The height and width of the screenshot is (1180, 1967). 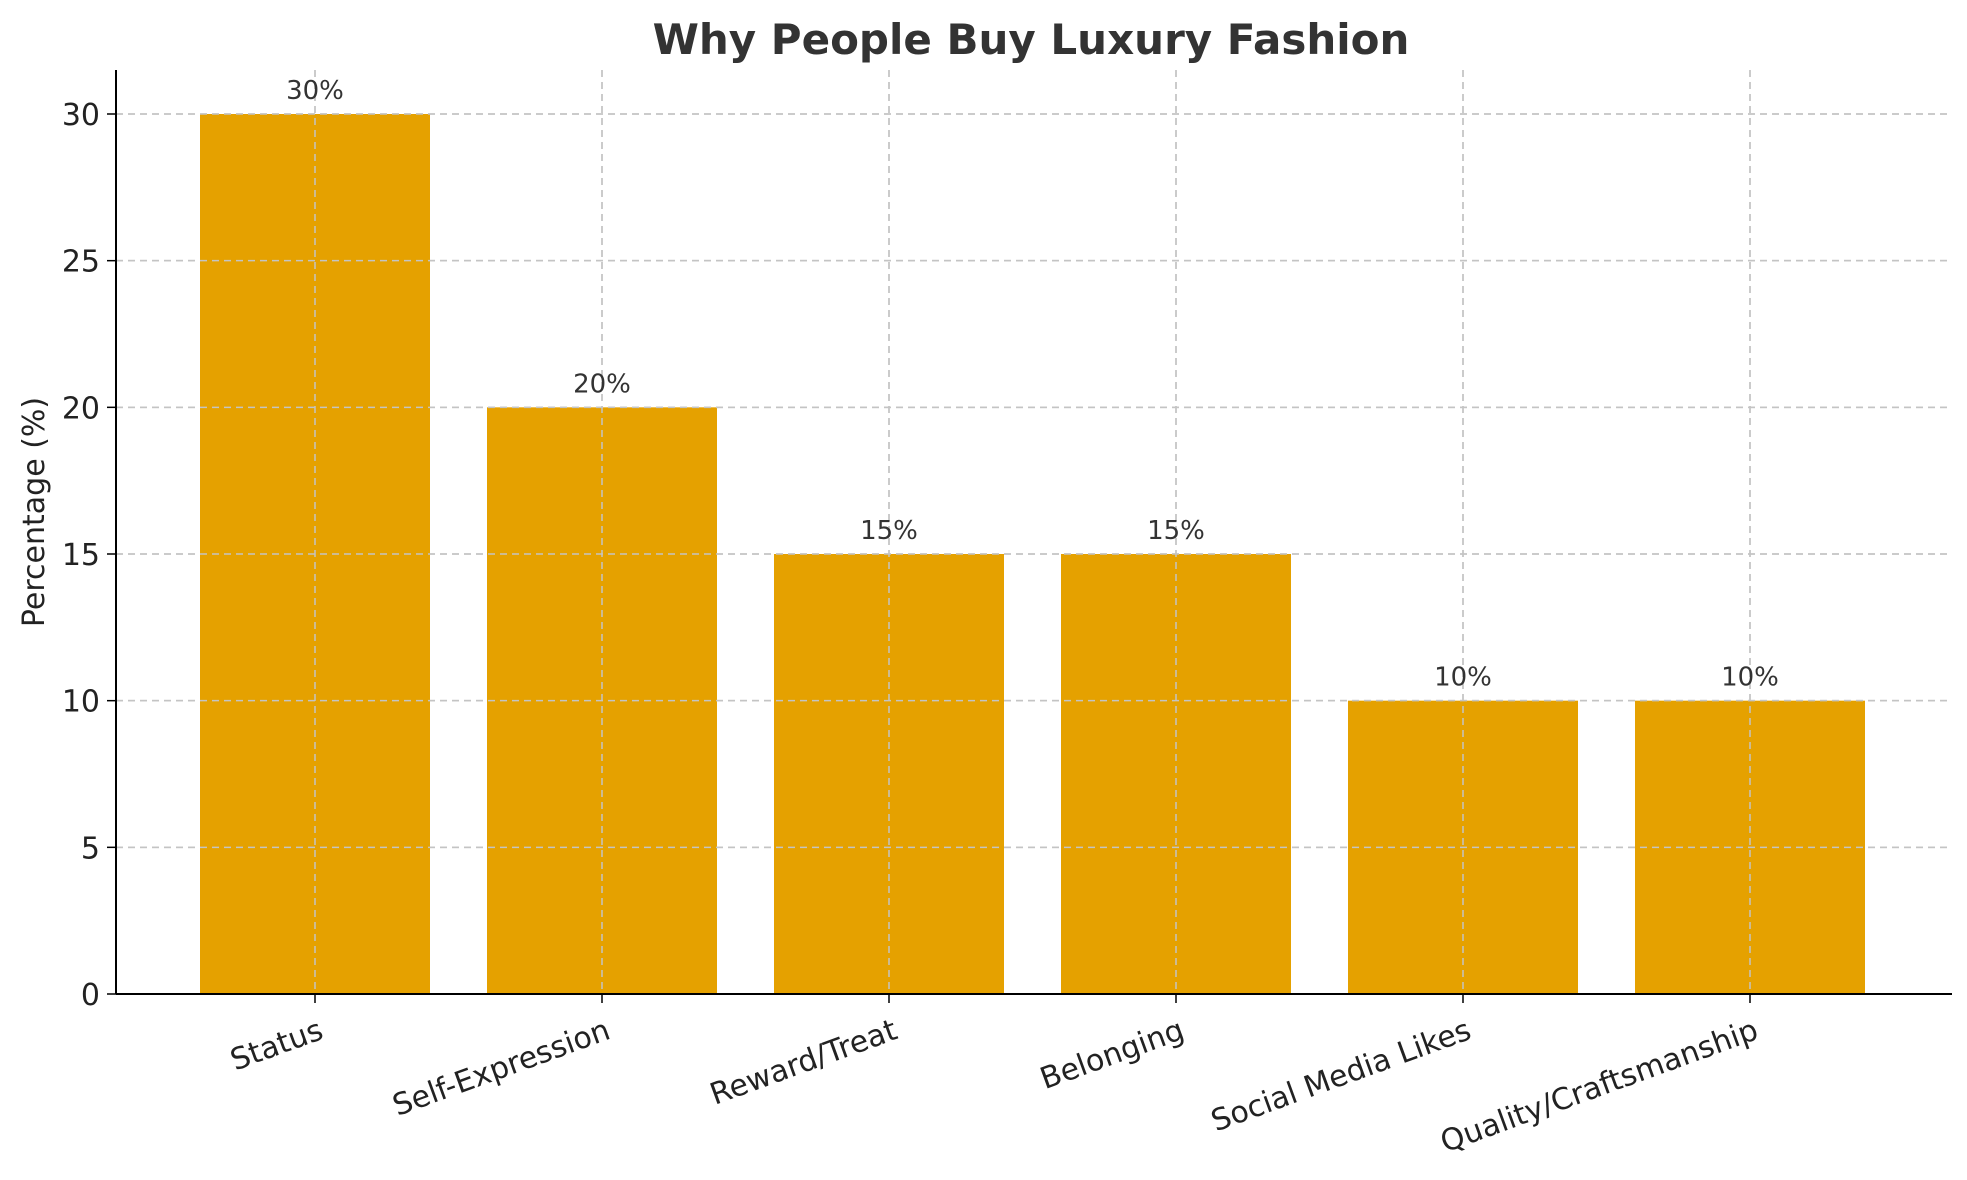 What do you see at coordinates (1031, 39) in the screenshot?
I see `chart-title: Why People Buy Luxury Fashion` at bounding box center [1031, 39].